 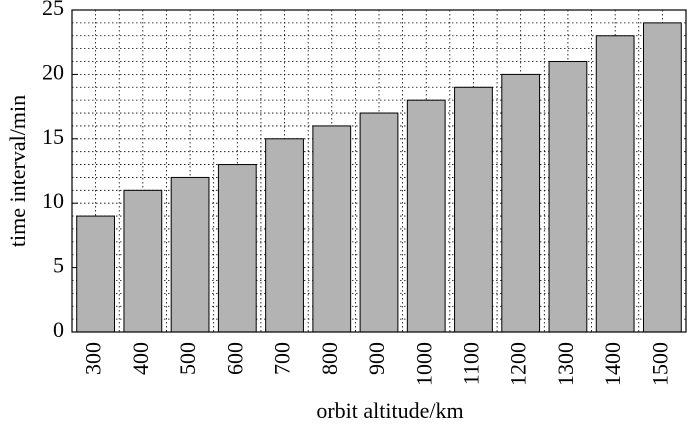 I want to click on x-tick-label: 300, so click(x=93, y=358).